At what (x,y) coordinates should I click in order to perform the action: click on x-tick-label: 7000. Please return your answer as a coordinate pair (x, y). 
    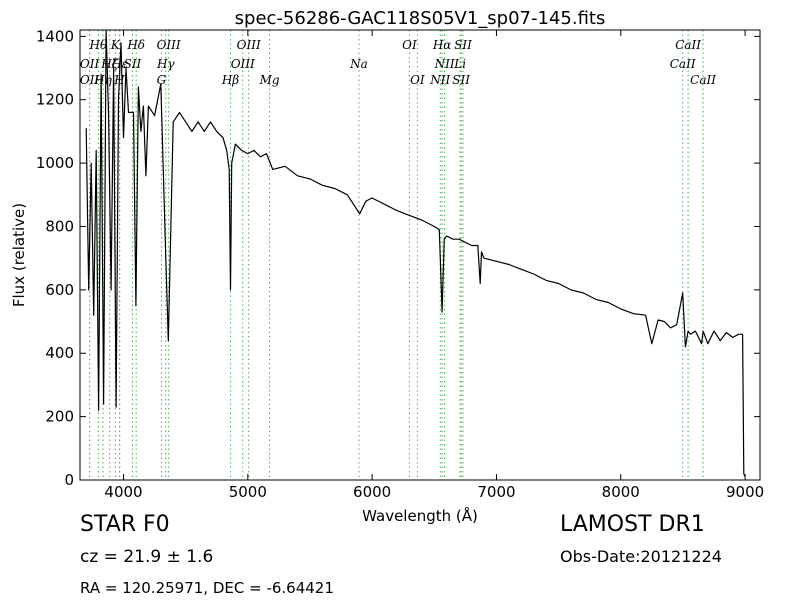
    Looking at the image, I should click on (496, 492).